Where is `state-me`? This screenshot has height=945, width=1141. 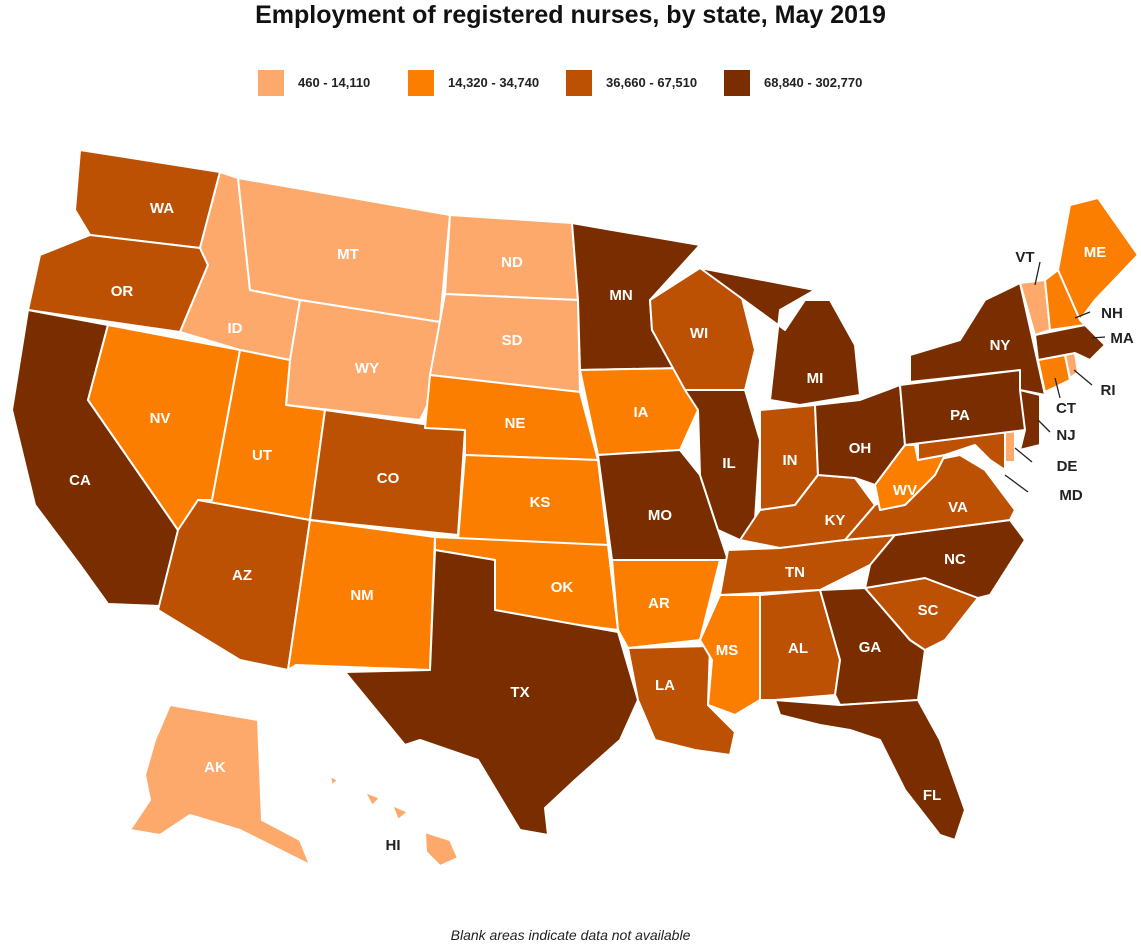
state-me is located at coordinates (1098, 259).